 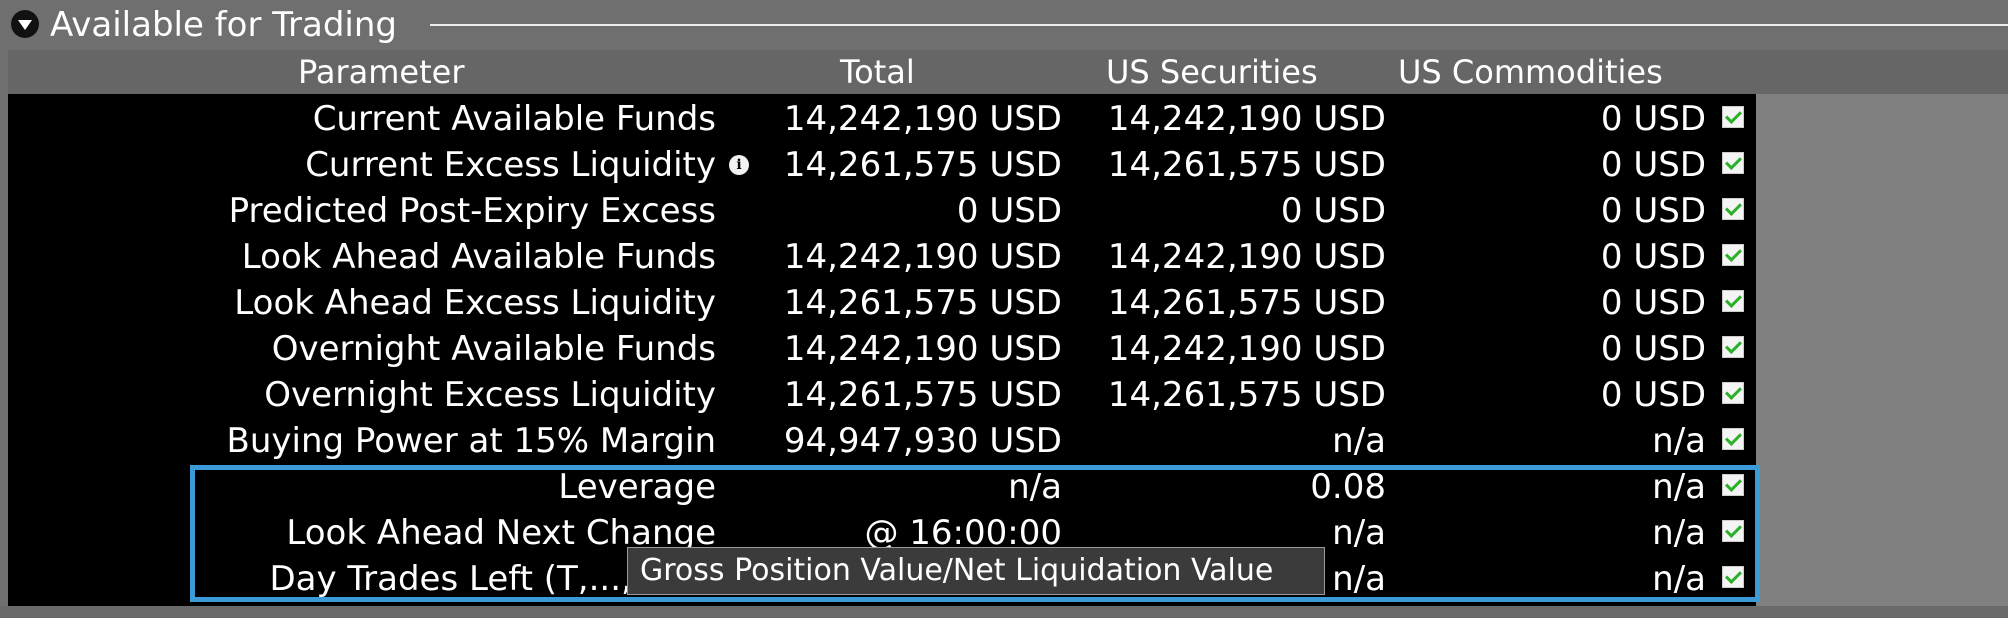 I want to click on parameter-cell: Predicted Post-Expiry Excess, so click(x=472, y=211).